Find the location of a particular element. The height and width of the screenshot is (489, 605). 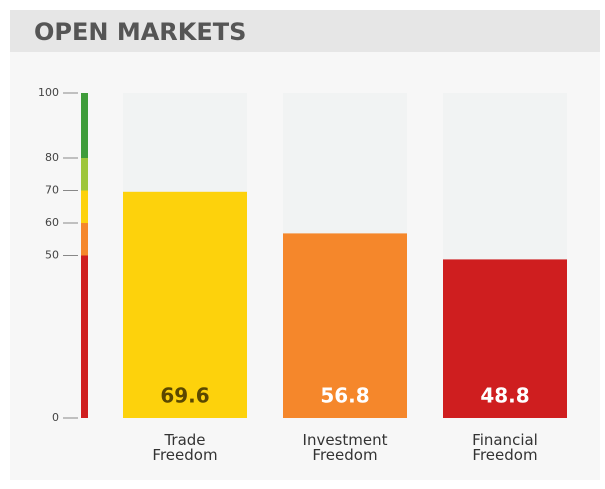

value-label: 69.6 is located at coordinates (184, 396).